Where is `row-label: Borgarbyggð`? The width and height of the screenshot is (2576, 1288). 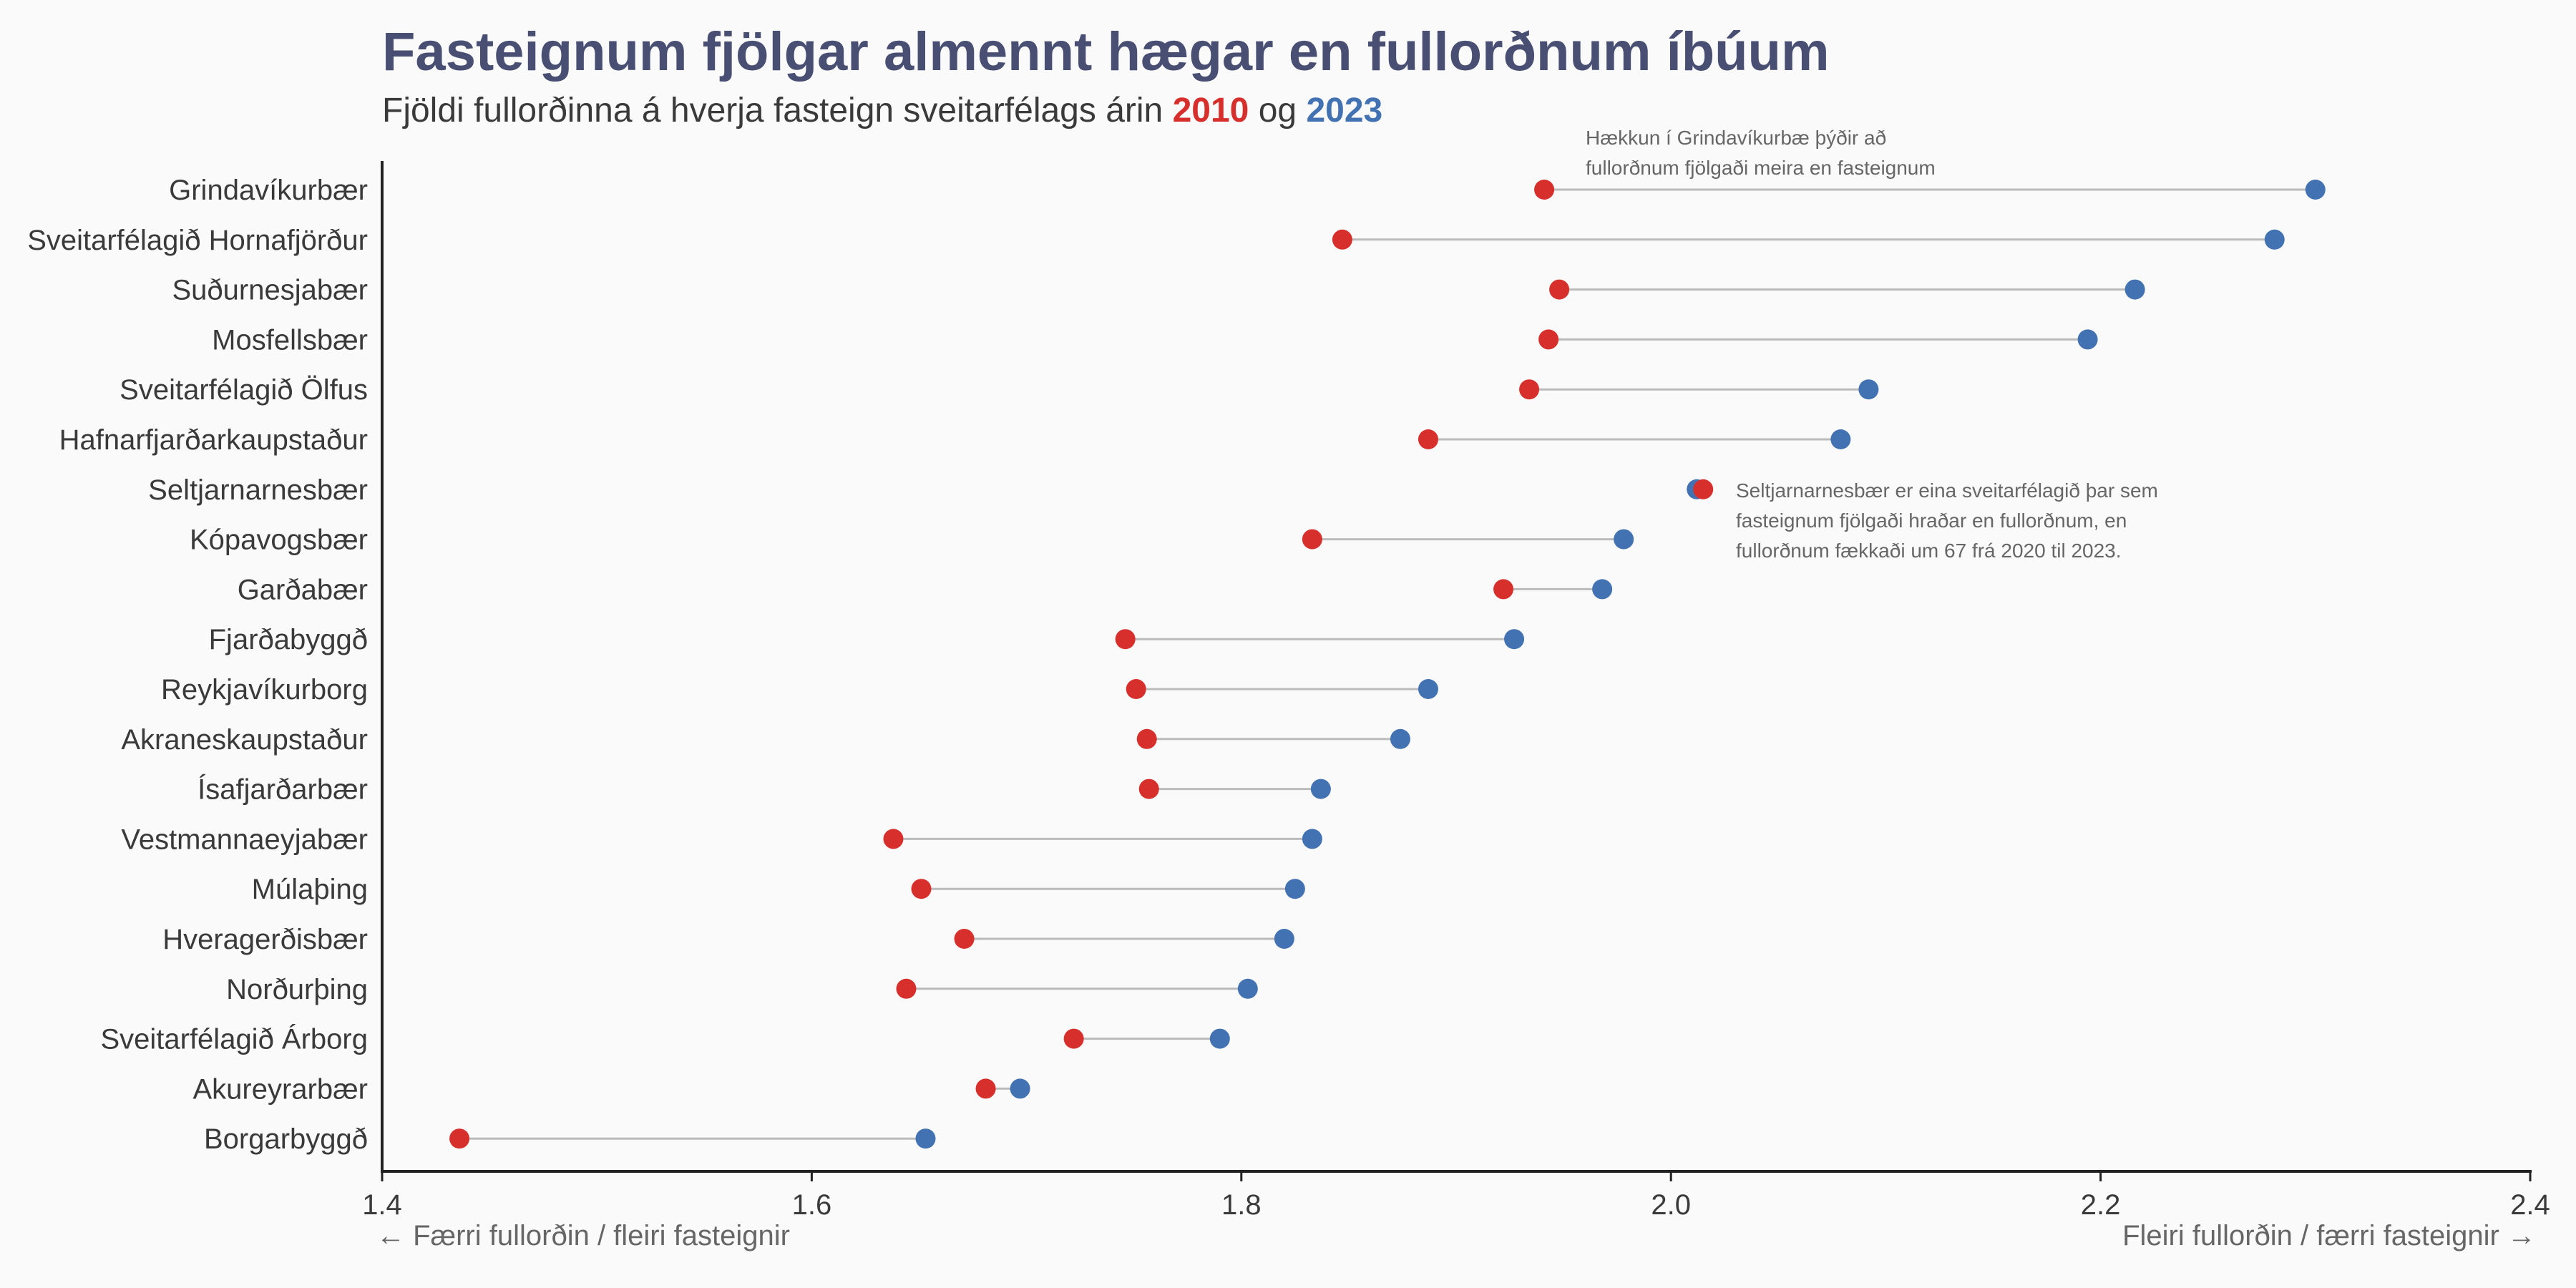 row-label: Borgarbyggð is located at coordinates (286, 1139).